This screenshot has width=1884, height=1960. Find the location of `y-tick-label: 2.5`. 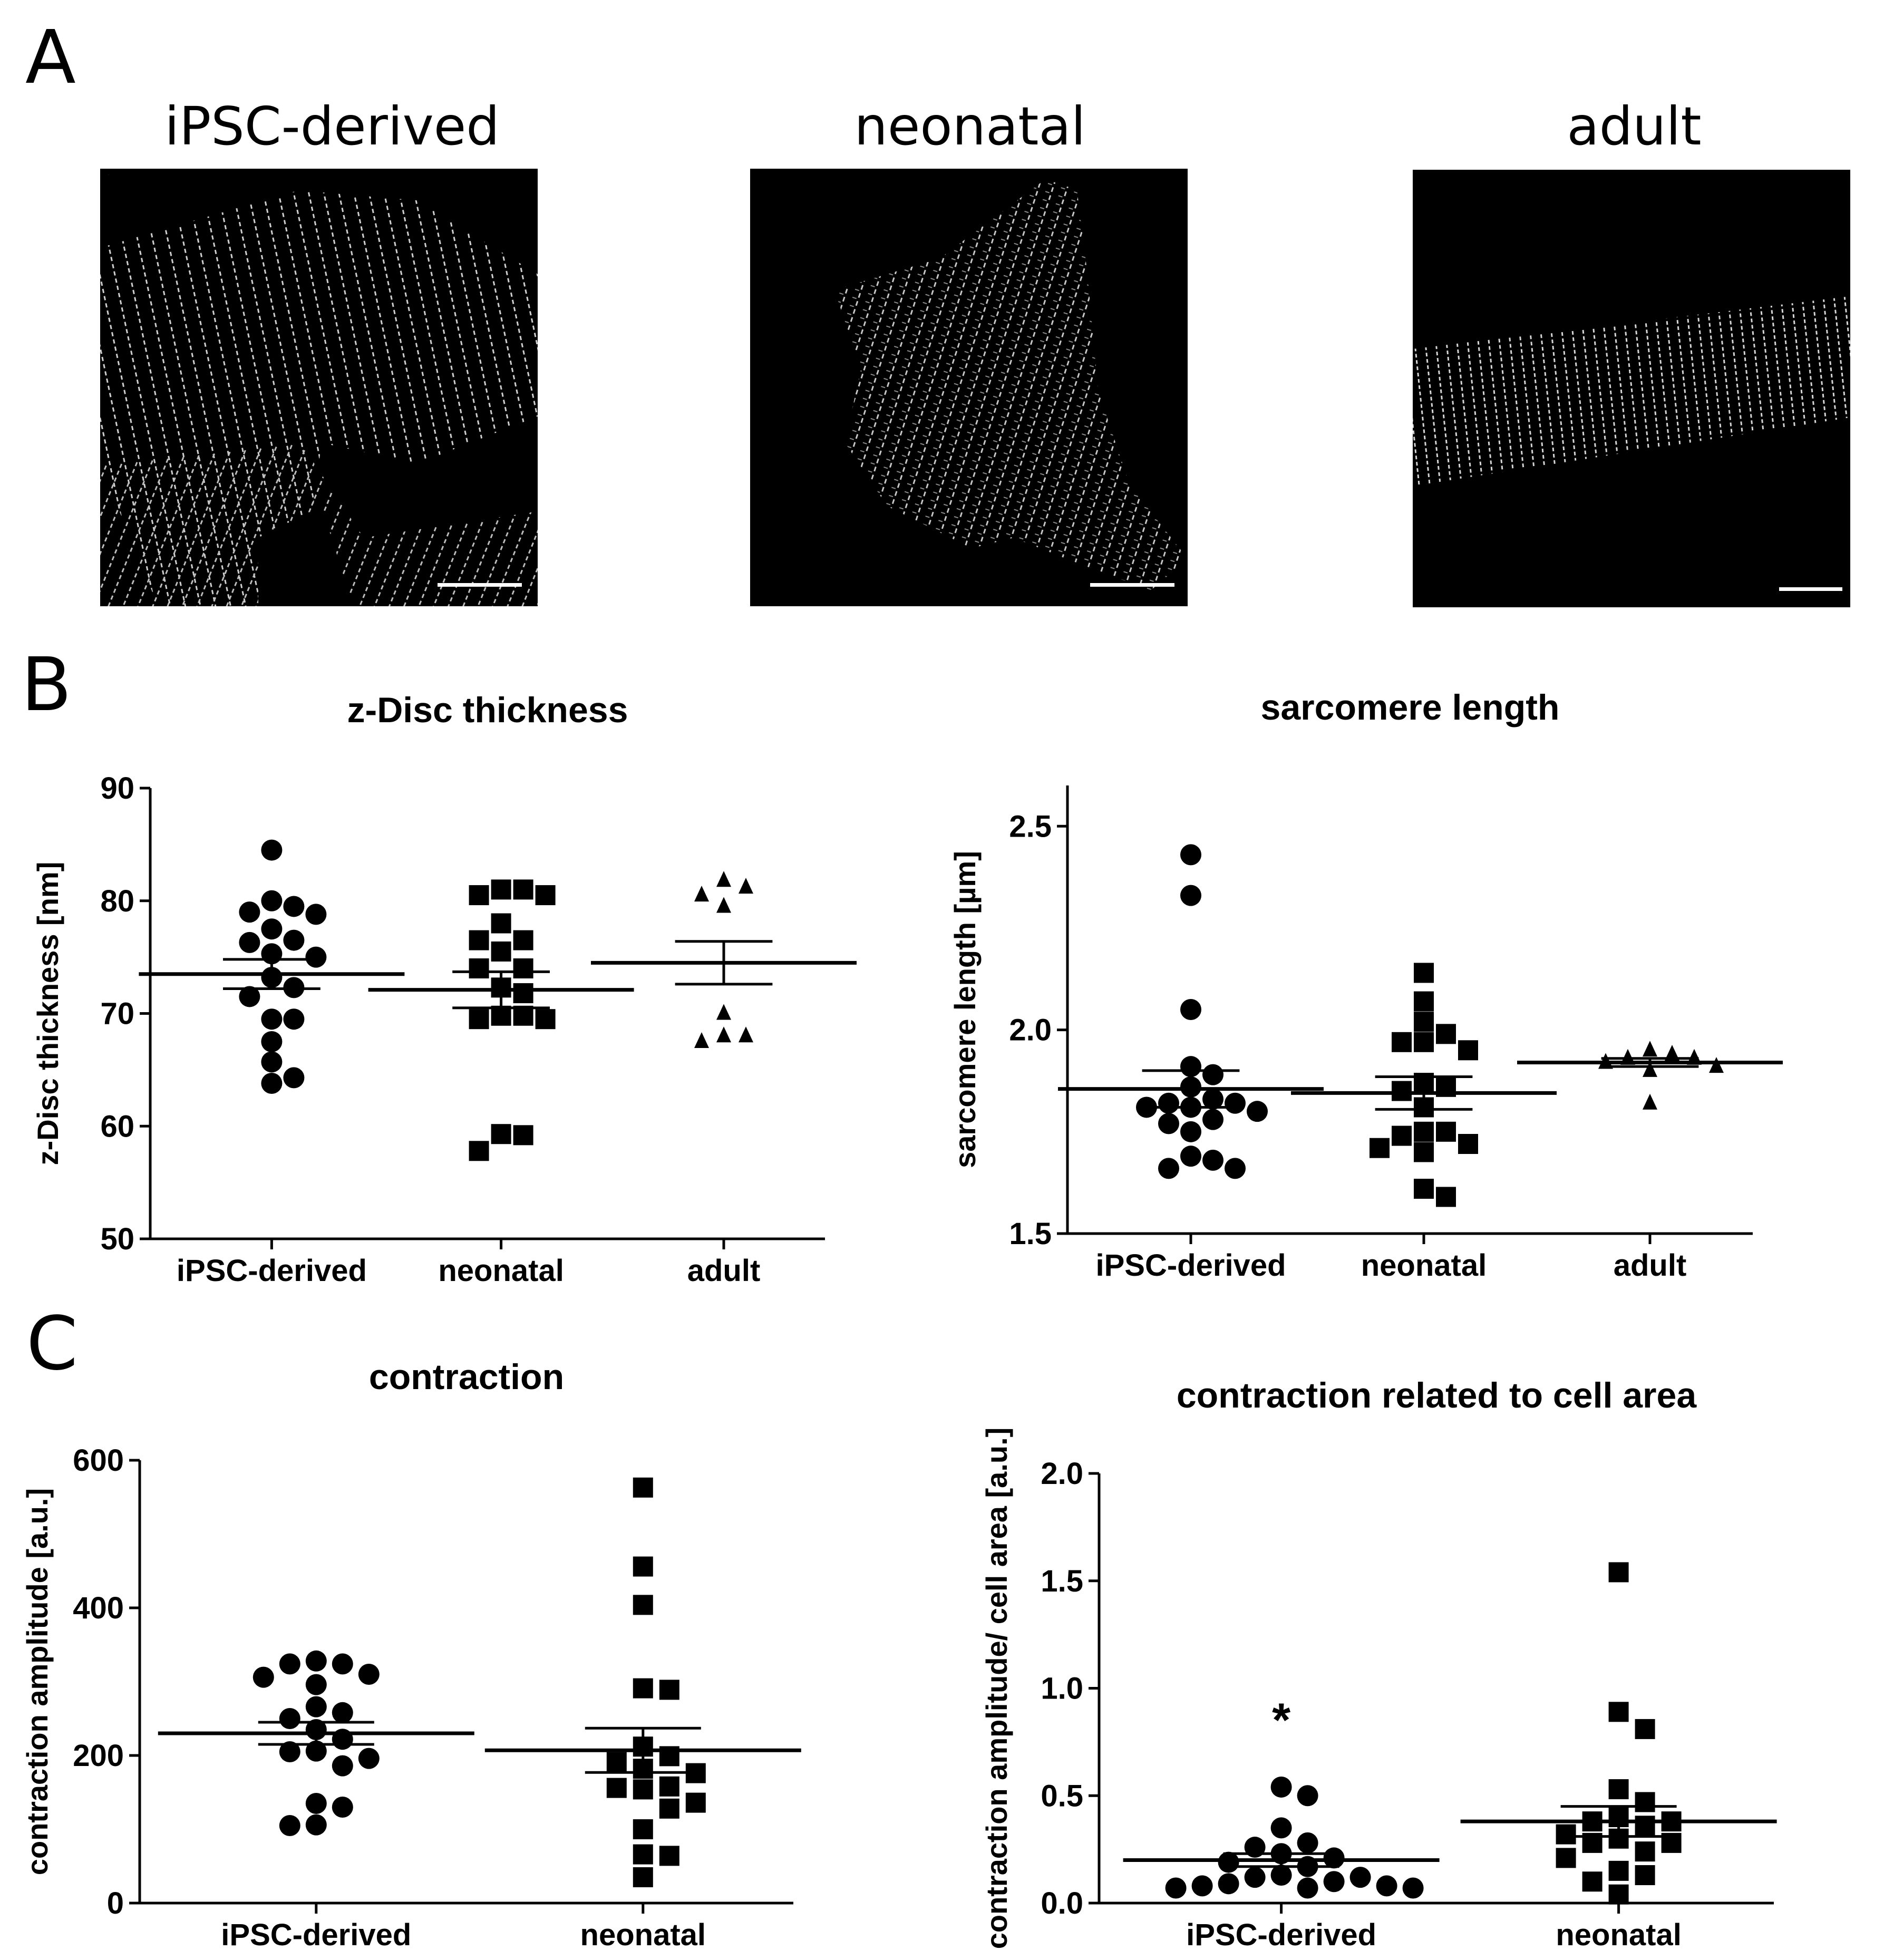

y-tick-label: 2.5 is located at coordinates (1030, 826).